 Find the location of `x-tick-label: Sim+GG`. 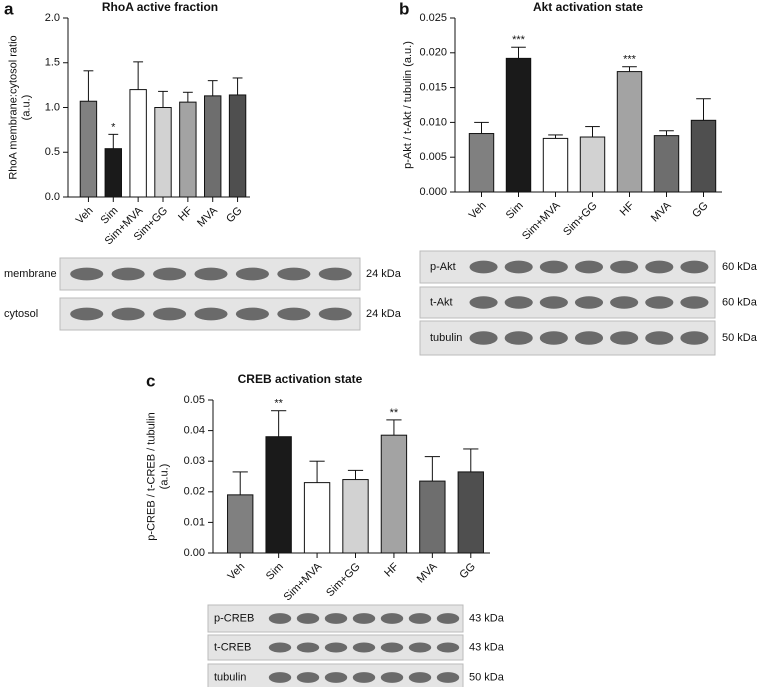

x-tick-label: Sim+GG is located at coordinates (580, 219).